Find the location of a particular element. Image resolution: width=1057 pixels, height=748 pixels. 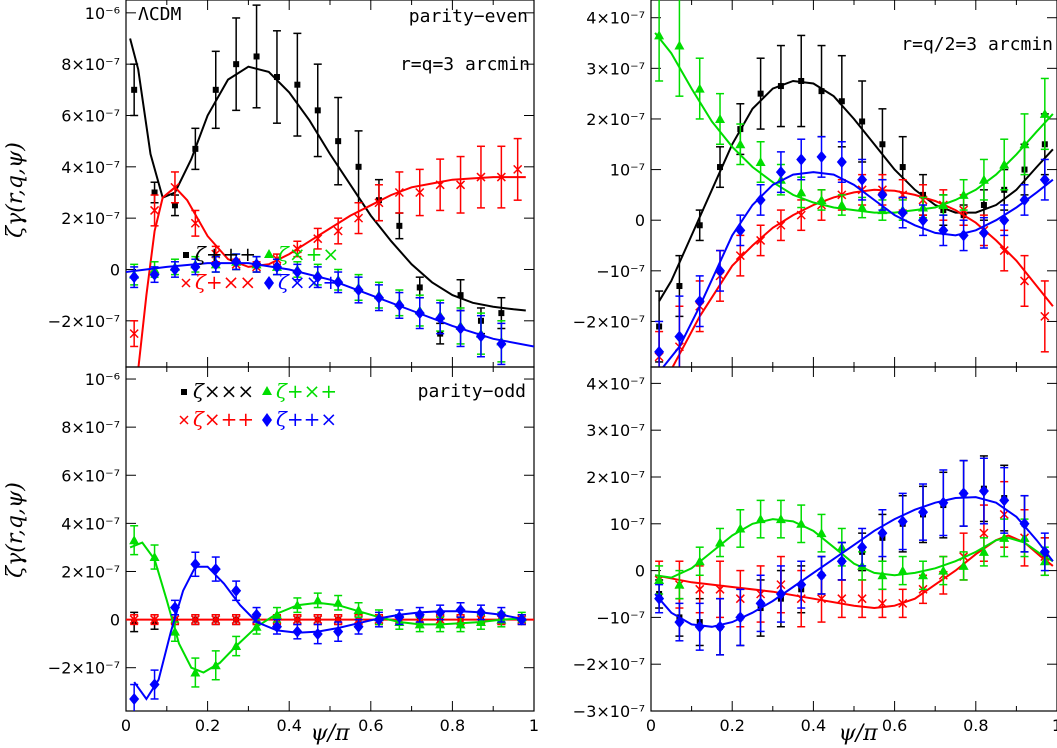

y-tick-label: 3×10⁻⁷ is located at coordinates (615, 430).